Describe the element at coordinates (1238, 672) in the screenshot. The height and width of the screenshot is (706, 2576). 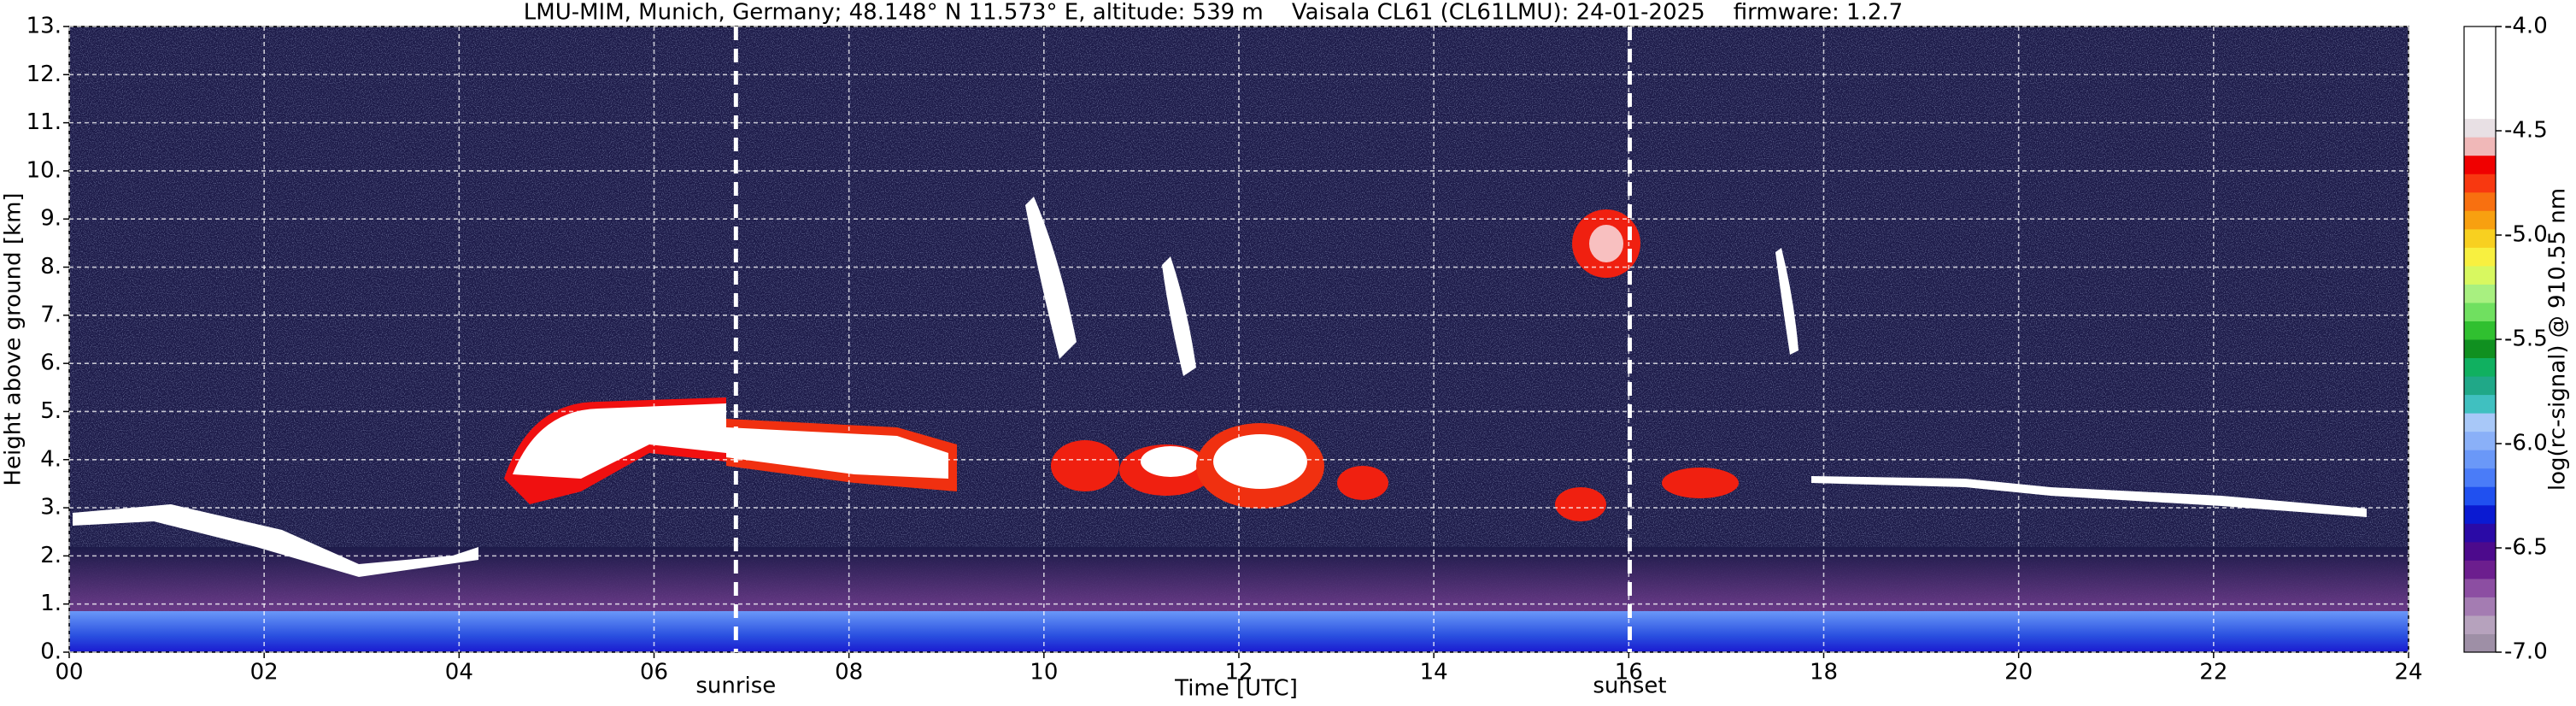
I see `x-tick-label: 12` at that location.